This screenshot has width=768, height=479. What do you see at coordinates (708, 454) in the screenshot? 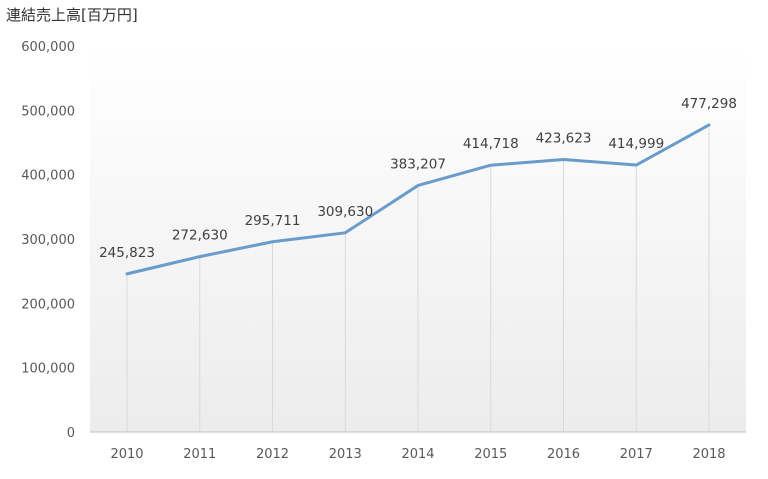
I see `x-tick-label: 2018` at bounding box center [708, 454].